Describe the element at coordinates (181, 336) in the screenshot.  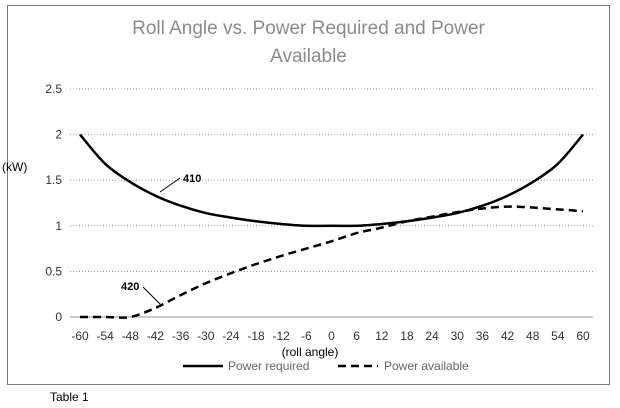
I see `x-tick-label: -36` at that location.